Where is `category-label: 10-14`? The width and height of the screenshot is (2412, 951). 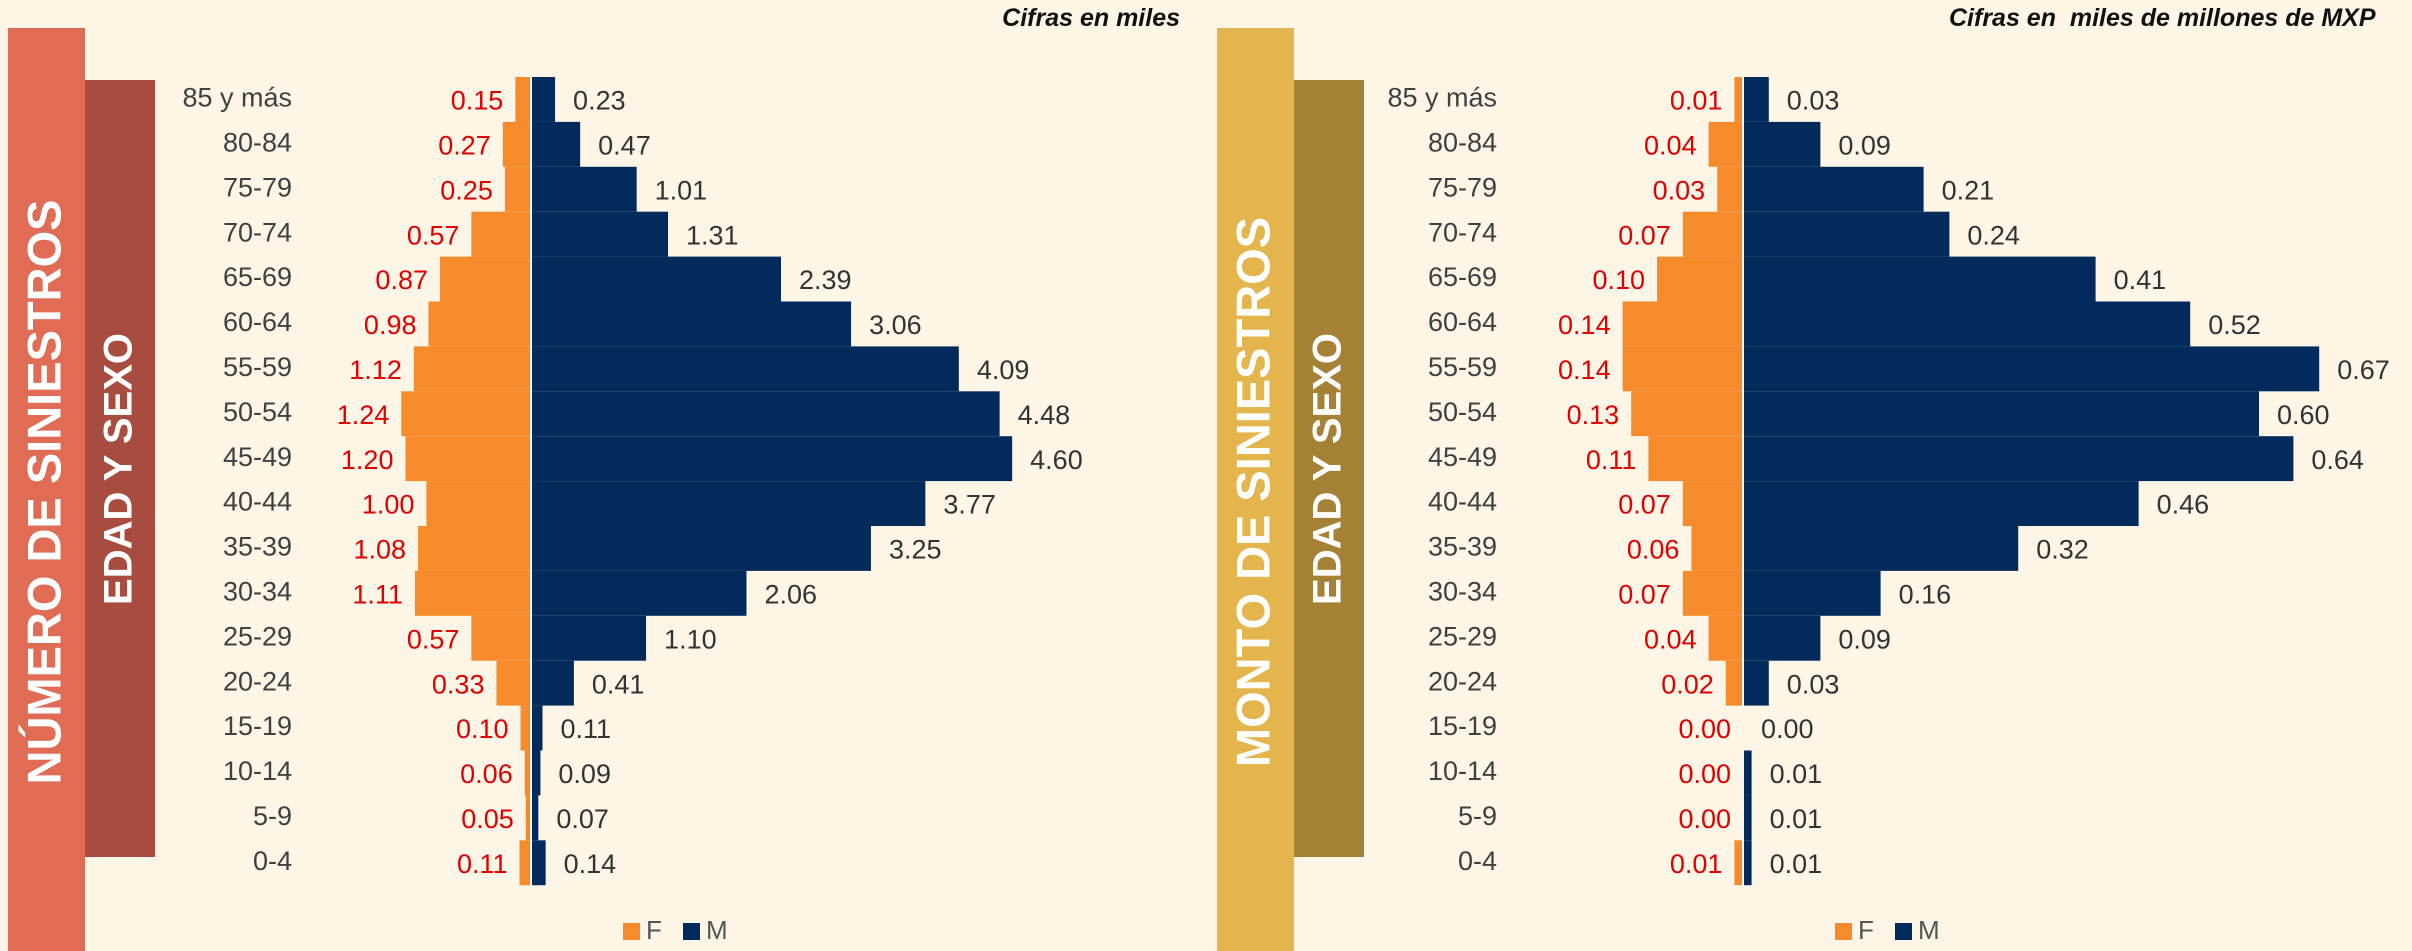 category-label: 10-14 is located at coordinates (257, 771).